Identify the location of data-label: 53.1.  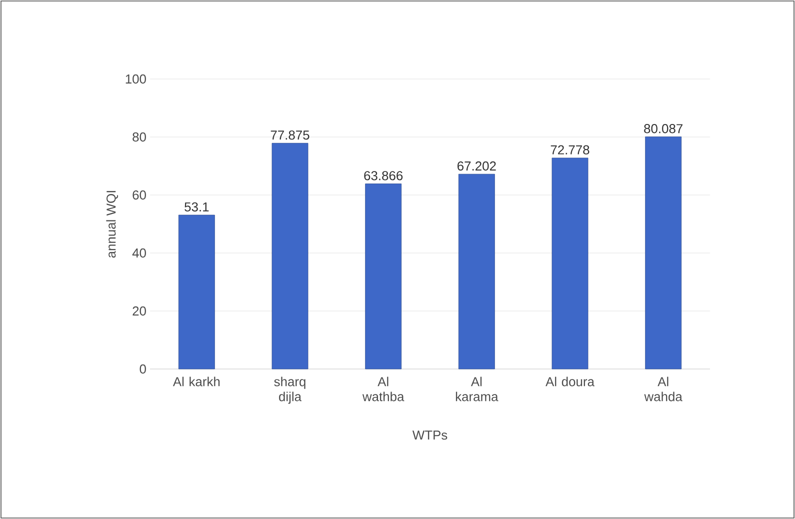
(196, 207).